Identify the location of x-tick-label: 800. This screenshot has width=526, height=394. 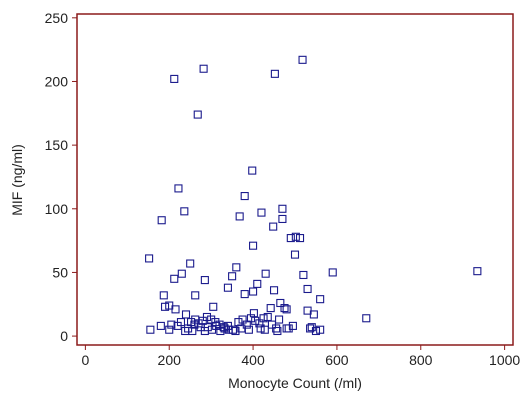
(421, 360).